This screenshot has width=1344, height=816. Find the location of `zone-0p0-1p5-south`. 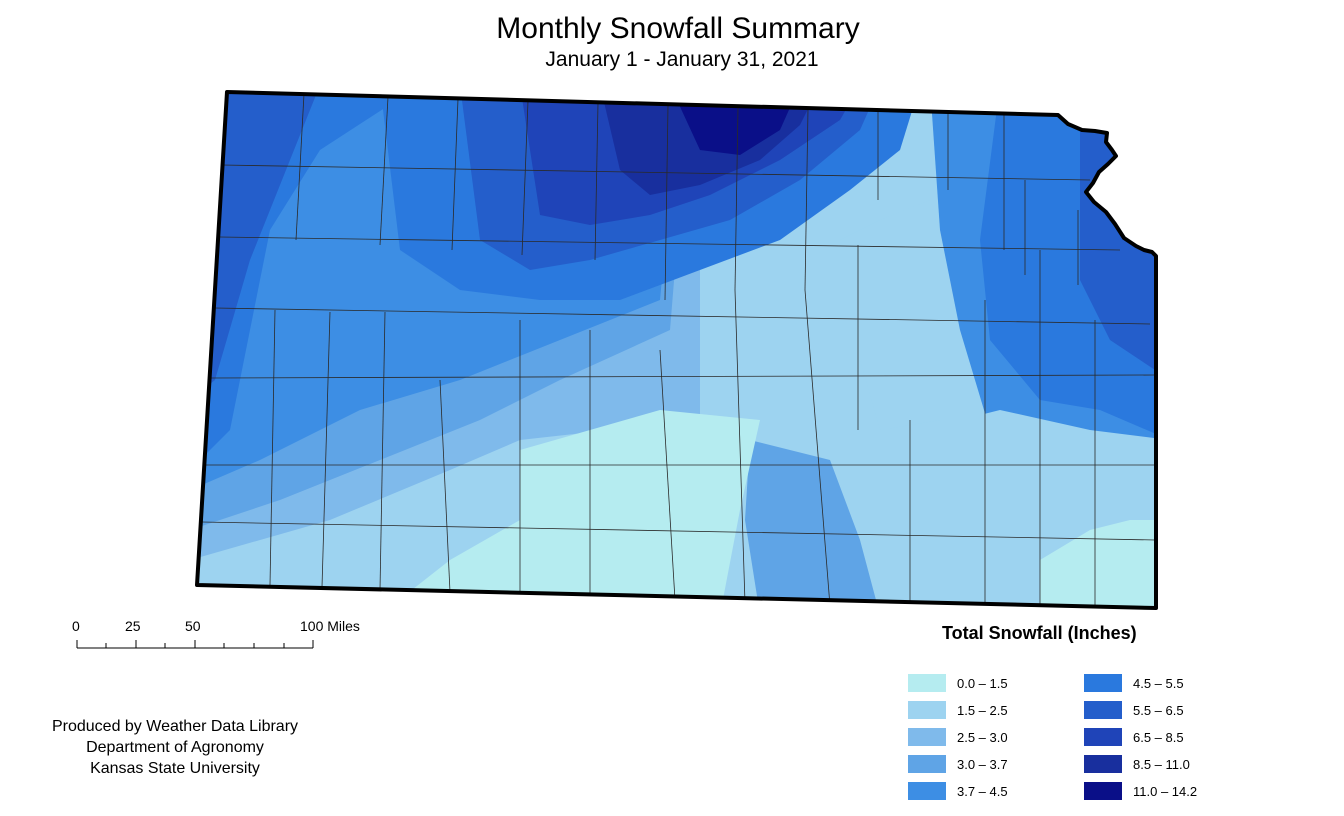

zone-0p0-1p5-south is located at coordinates (570, 509).